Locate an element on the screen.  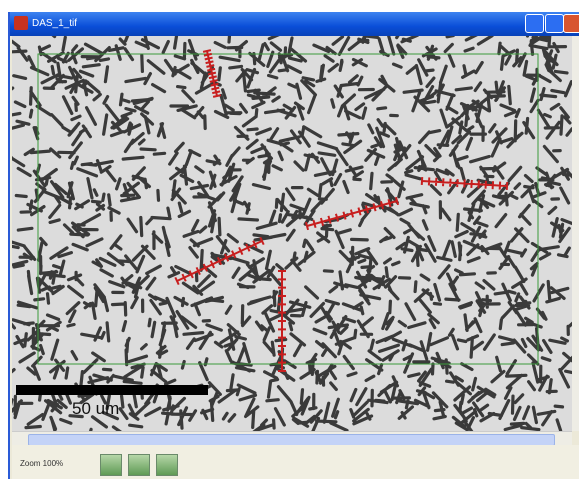
app-icon is located at coordinates (21, 23).